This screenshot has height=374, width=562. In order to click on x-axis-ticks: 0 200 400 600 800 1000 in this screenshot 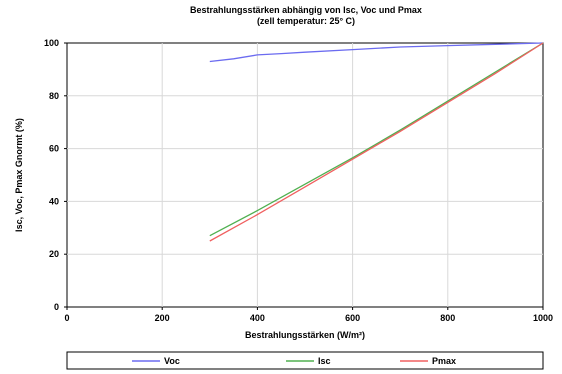, I will do `click(308, 315)`.